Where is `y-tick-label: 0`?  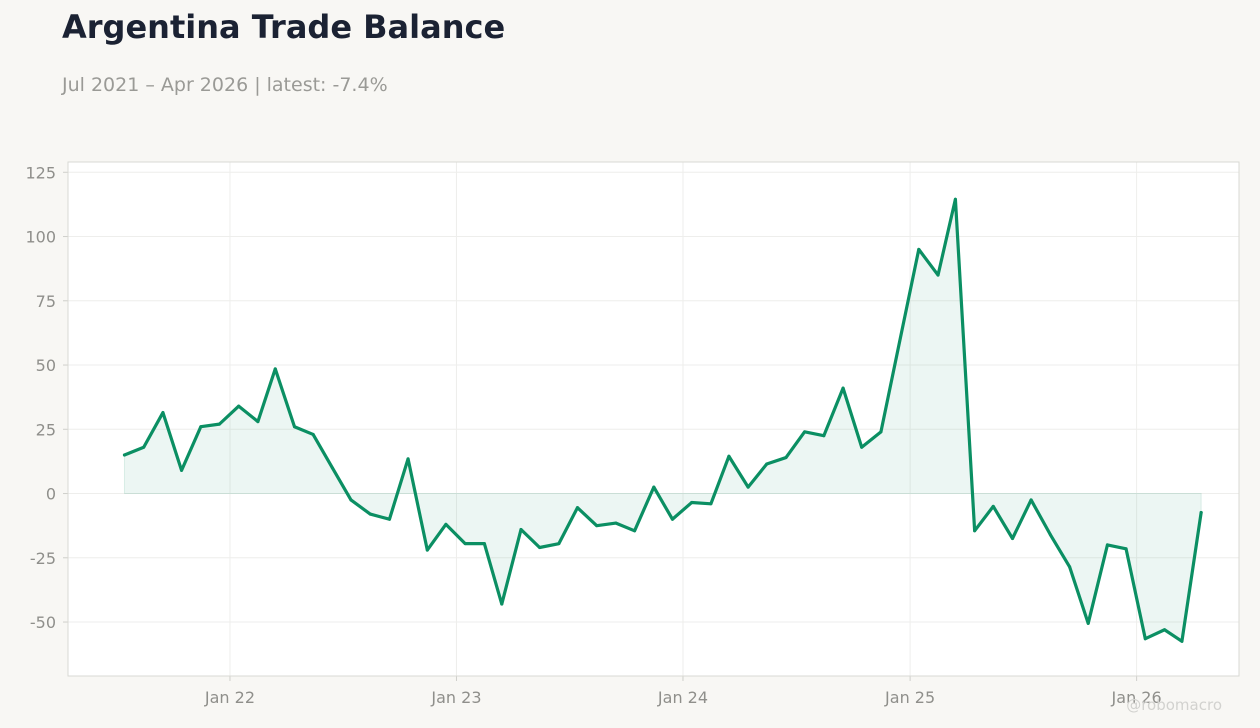
y-tick-label: 0 is located at coordinates (51, 494).